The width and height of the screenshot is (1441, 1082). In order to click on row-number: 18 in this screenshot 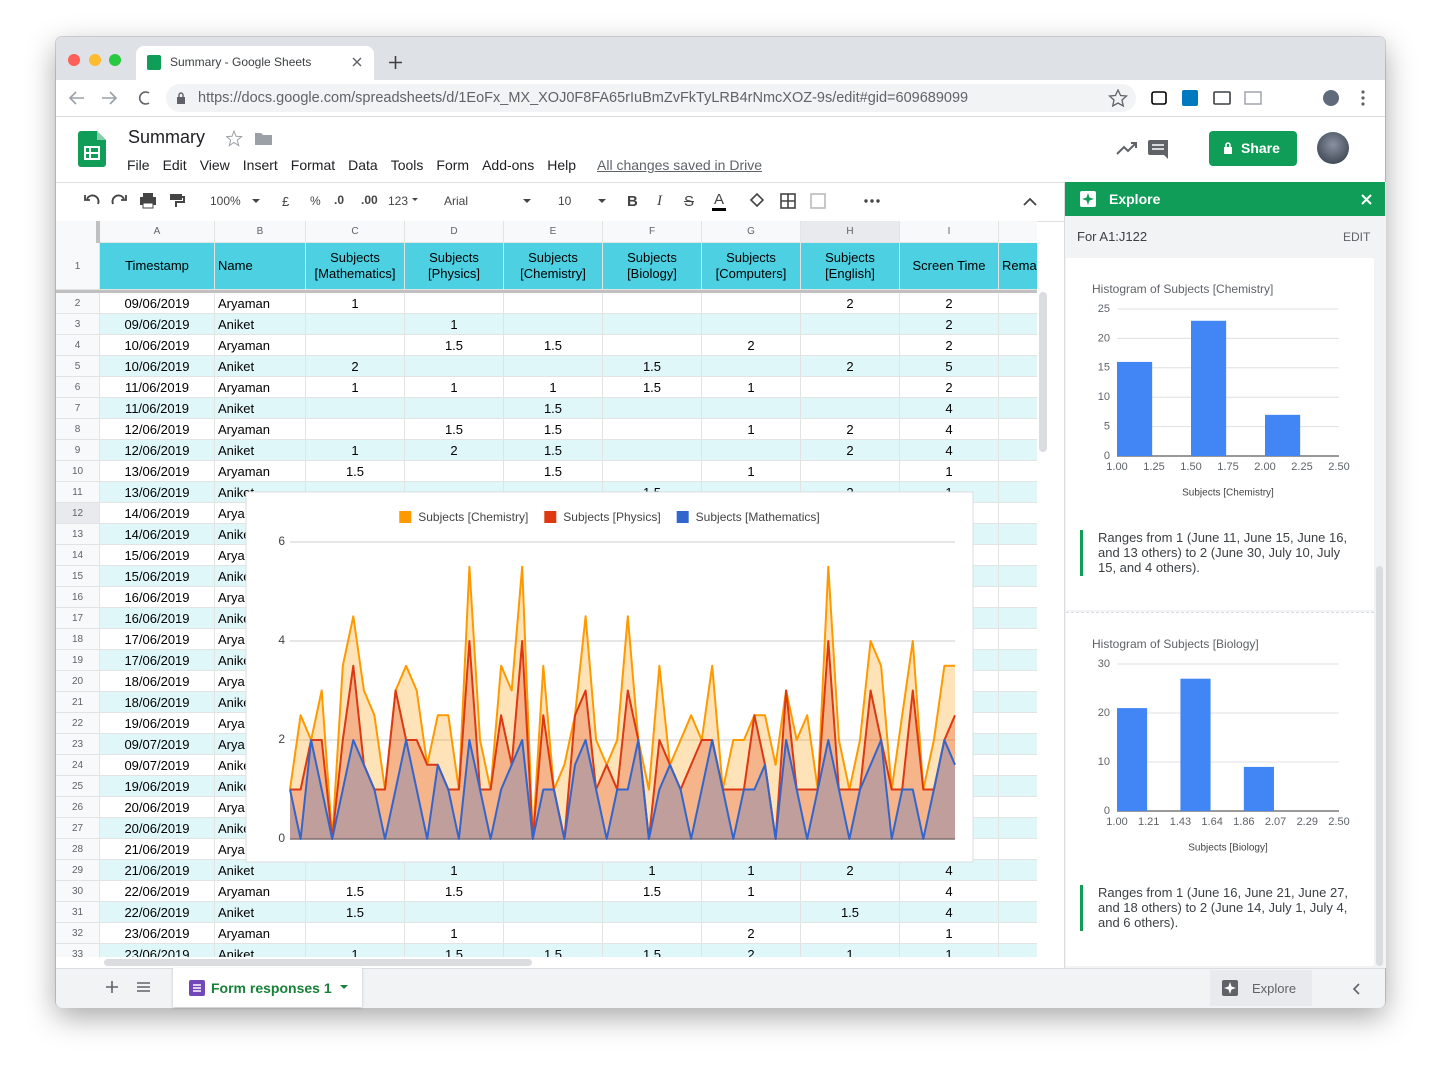, I will do `click(78, 639)`.